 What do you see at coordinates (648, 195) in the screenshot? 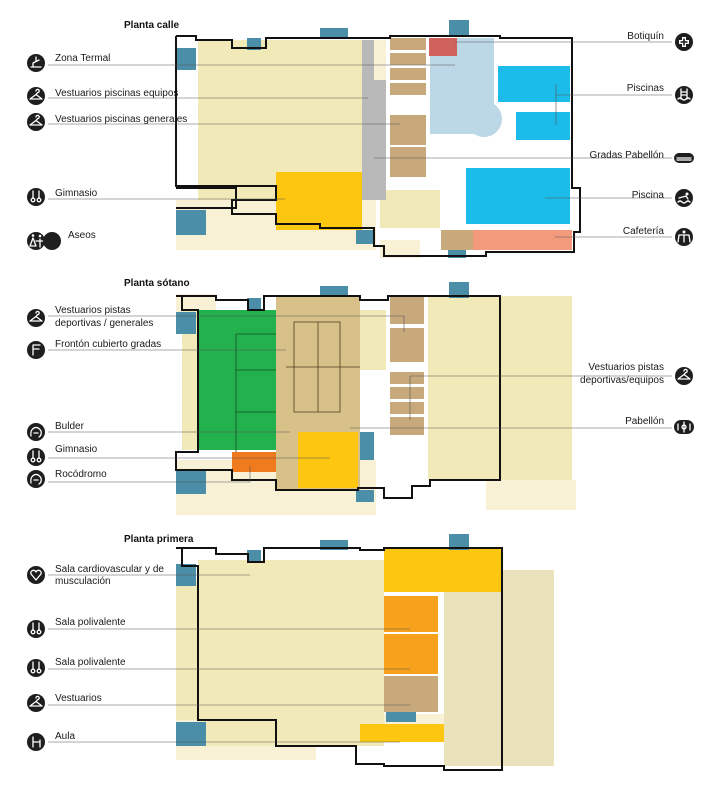
I see `label-piscina: Piscina` at bounding box center [648, 195].